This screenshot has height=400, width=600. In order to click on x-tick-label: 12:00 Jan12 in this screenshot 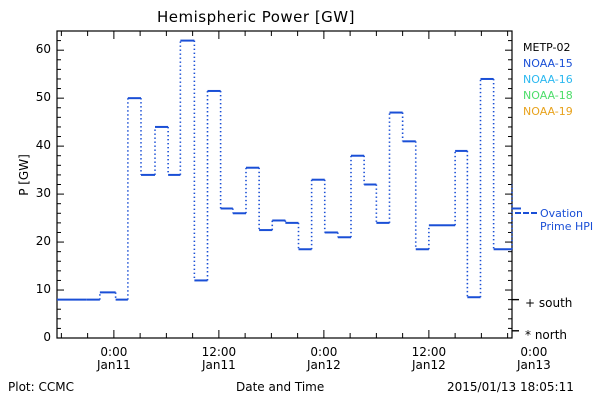, I will do `click(429, 359)`.